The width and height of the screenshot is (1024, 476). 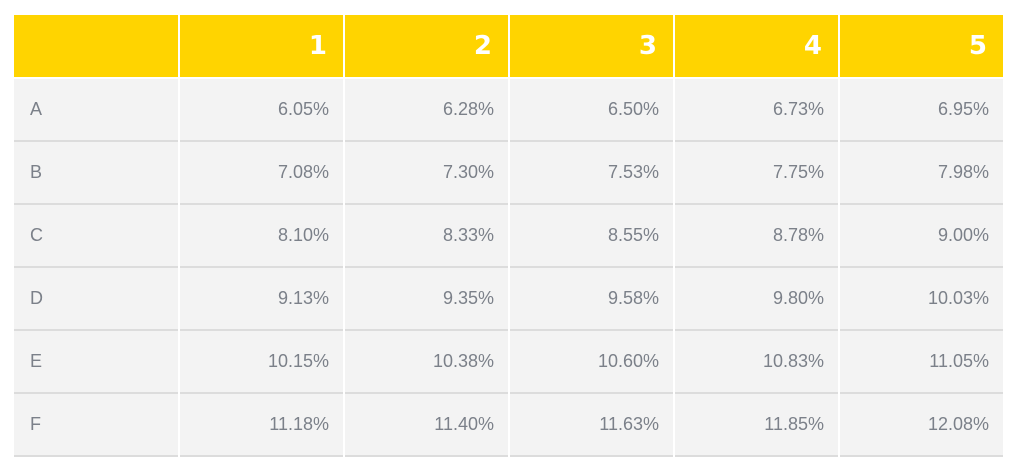 What do you see at coordinates (261, 46) in the screenshot?
I see `column-header-1: 1` at bounding box center [261, 46].